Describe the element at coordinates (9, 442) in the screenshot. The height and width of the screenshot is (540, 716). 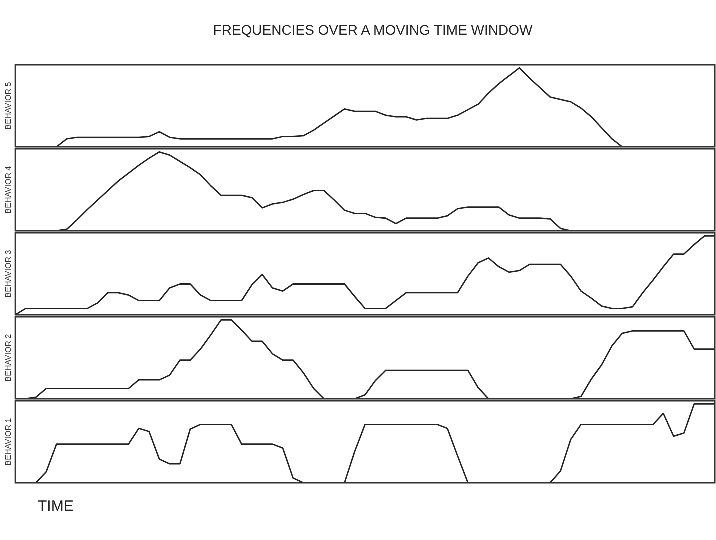
I see `y-axis-title: BEHAVIOR 1` at that location.